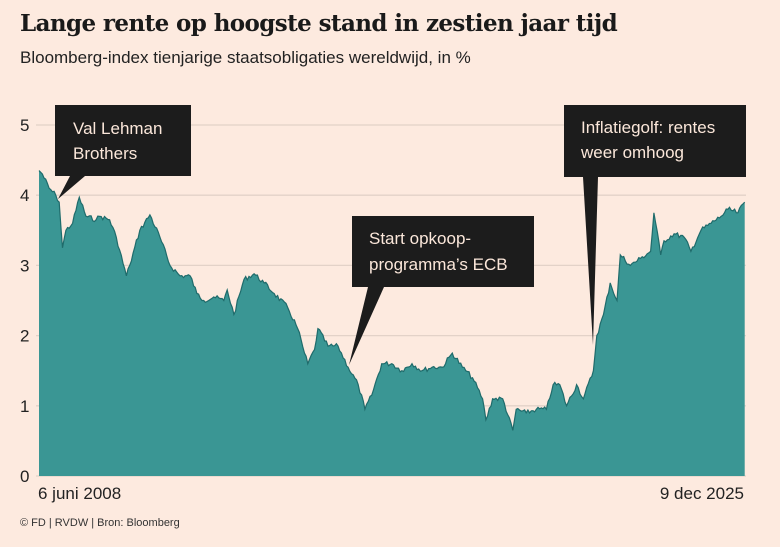  I want to click on annotation-inflatie-line2: weer omhoog, so click(632, 152).